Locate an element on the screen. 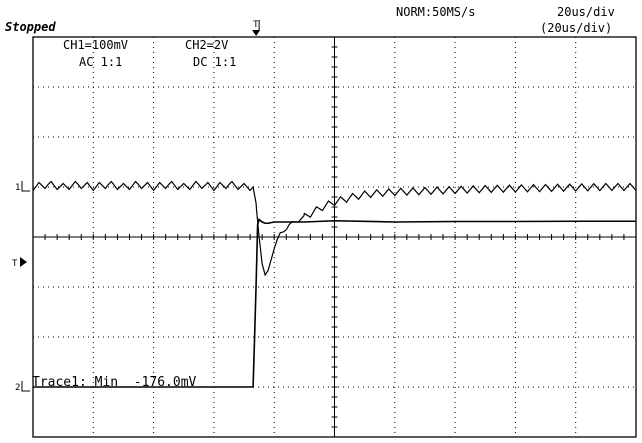 Image resolution: width=642 pixels, height=443 pixels. ch2-coupling-label: DC 1:1 is located at coordinates (215, 62).